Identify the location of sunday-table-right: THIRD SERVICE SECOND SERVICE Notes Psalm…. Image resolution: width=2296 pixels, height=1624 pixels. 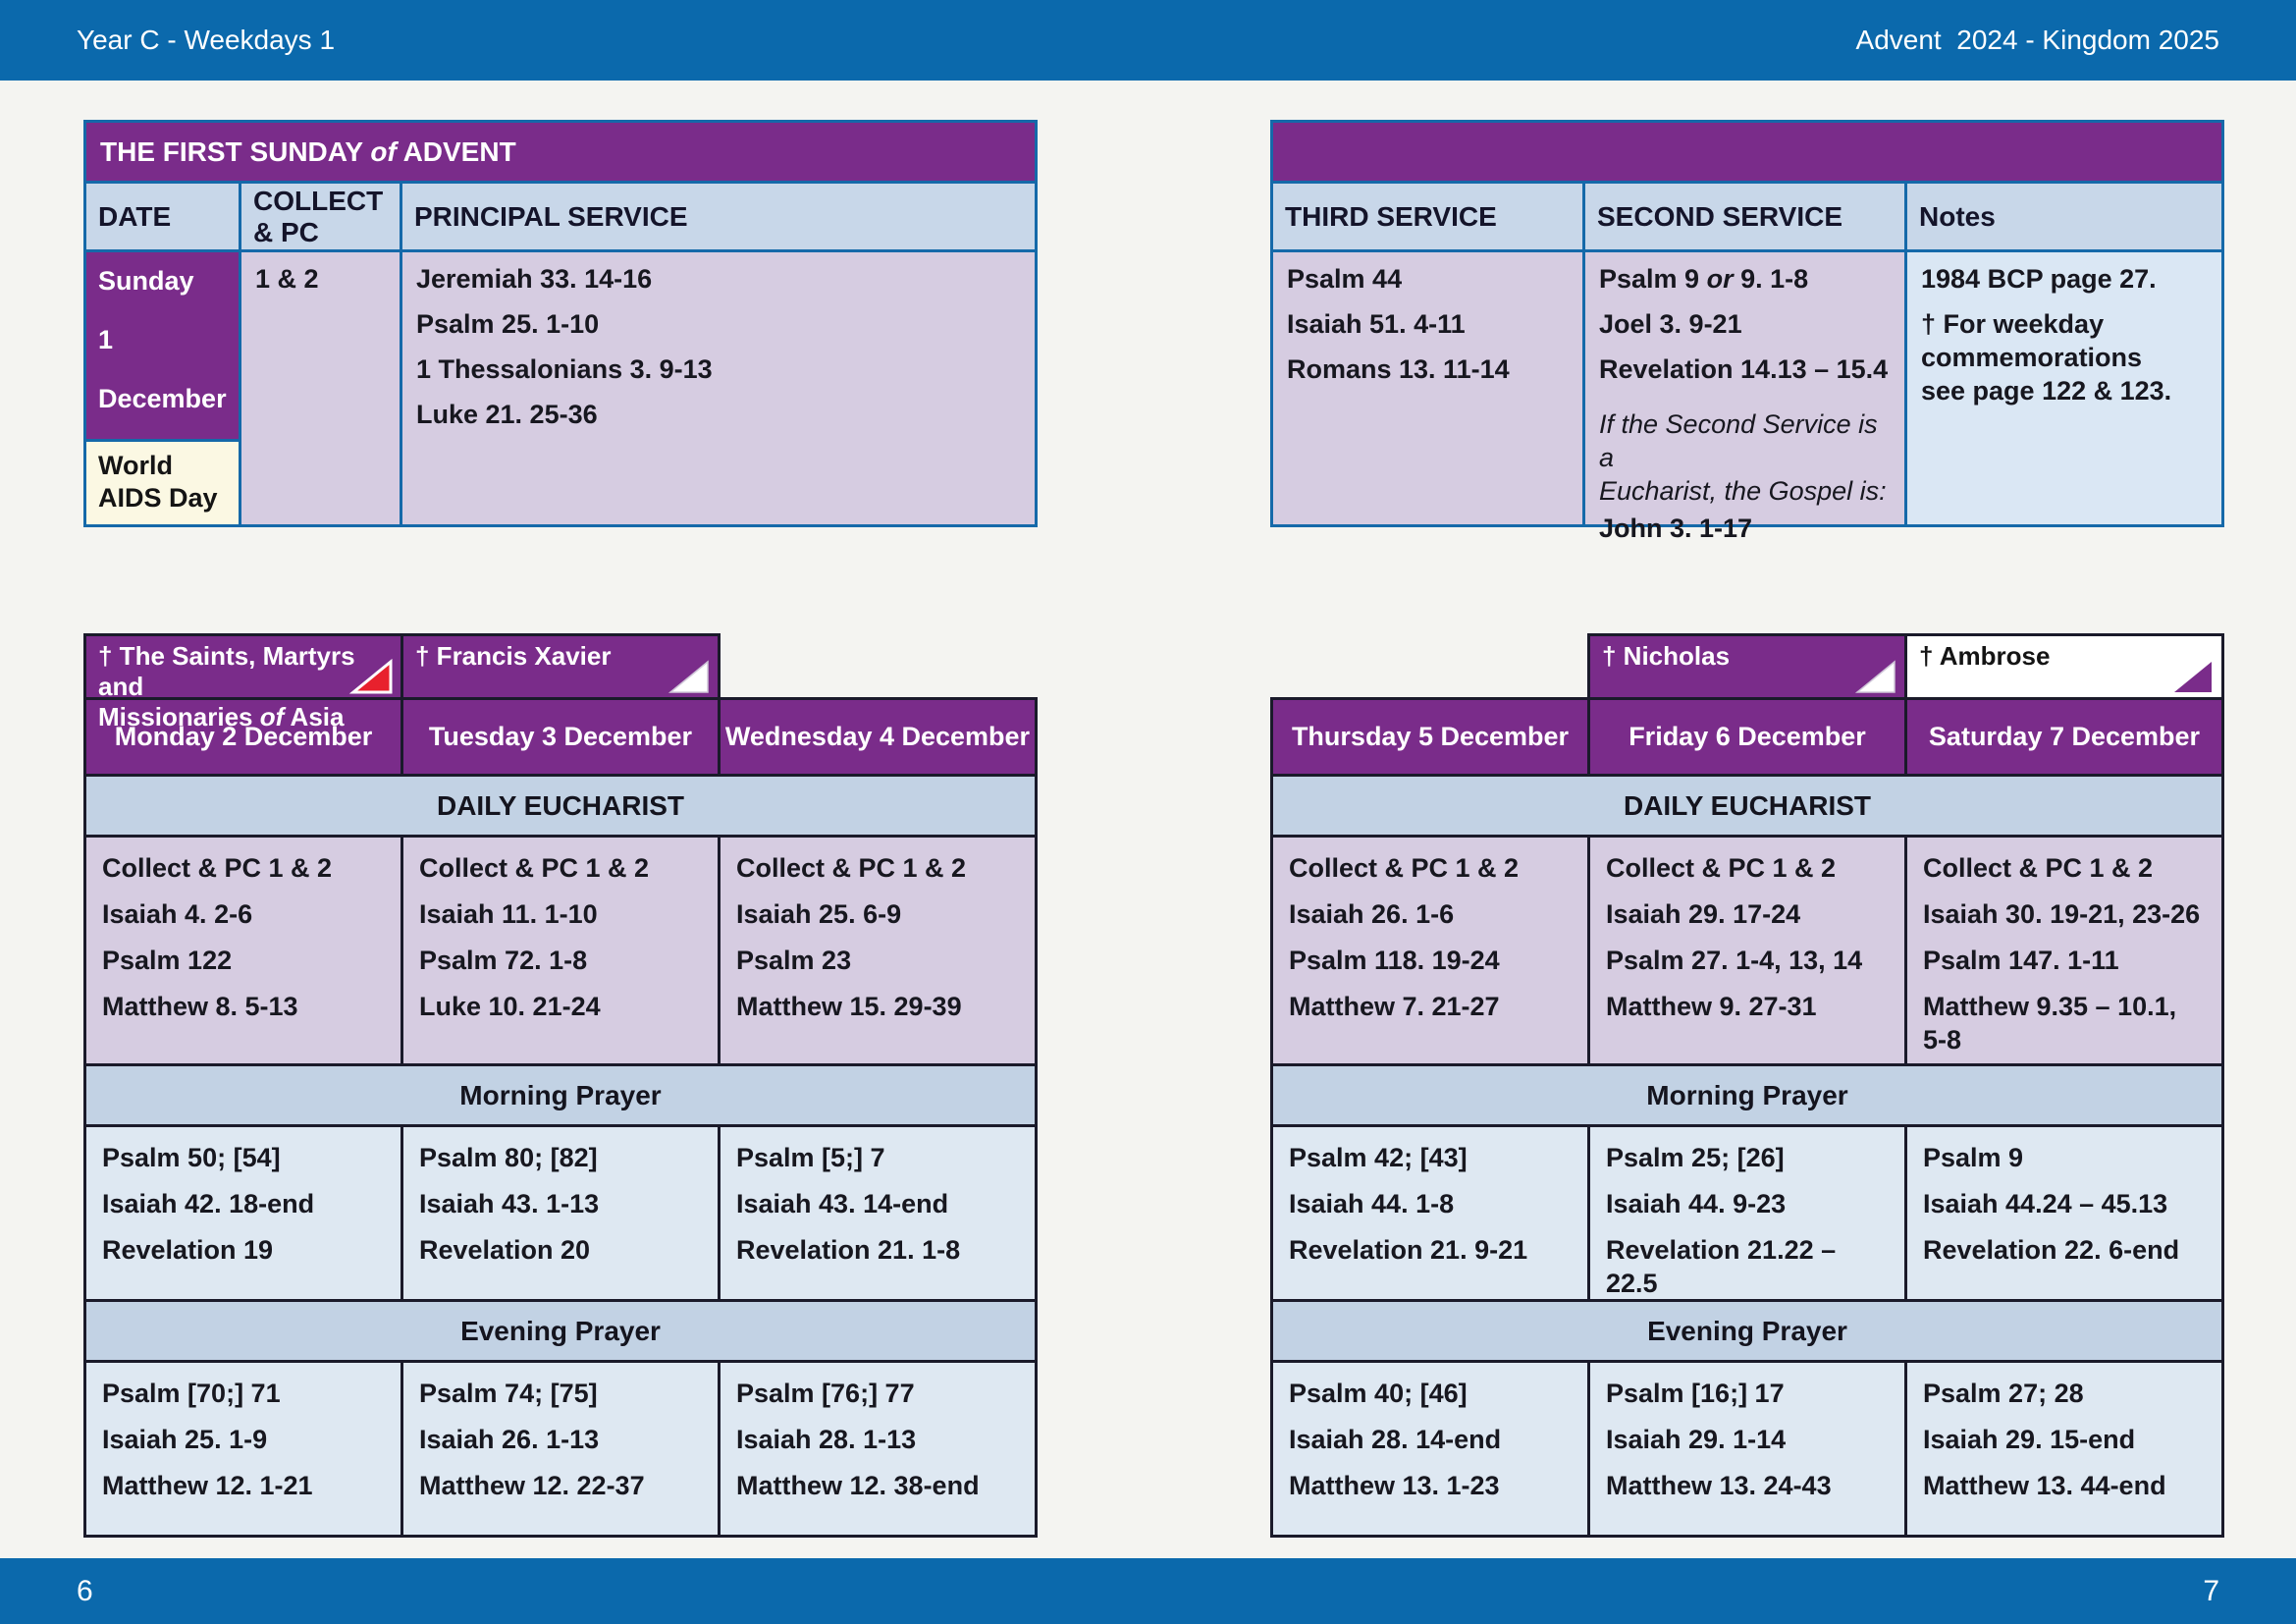
(1747, 331).